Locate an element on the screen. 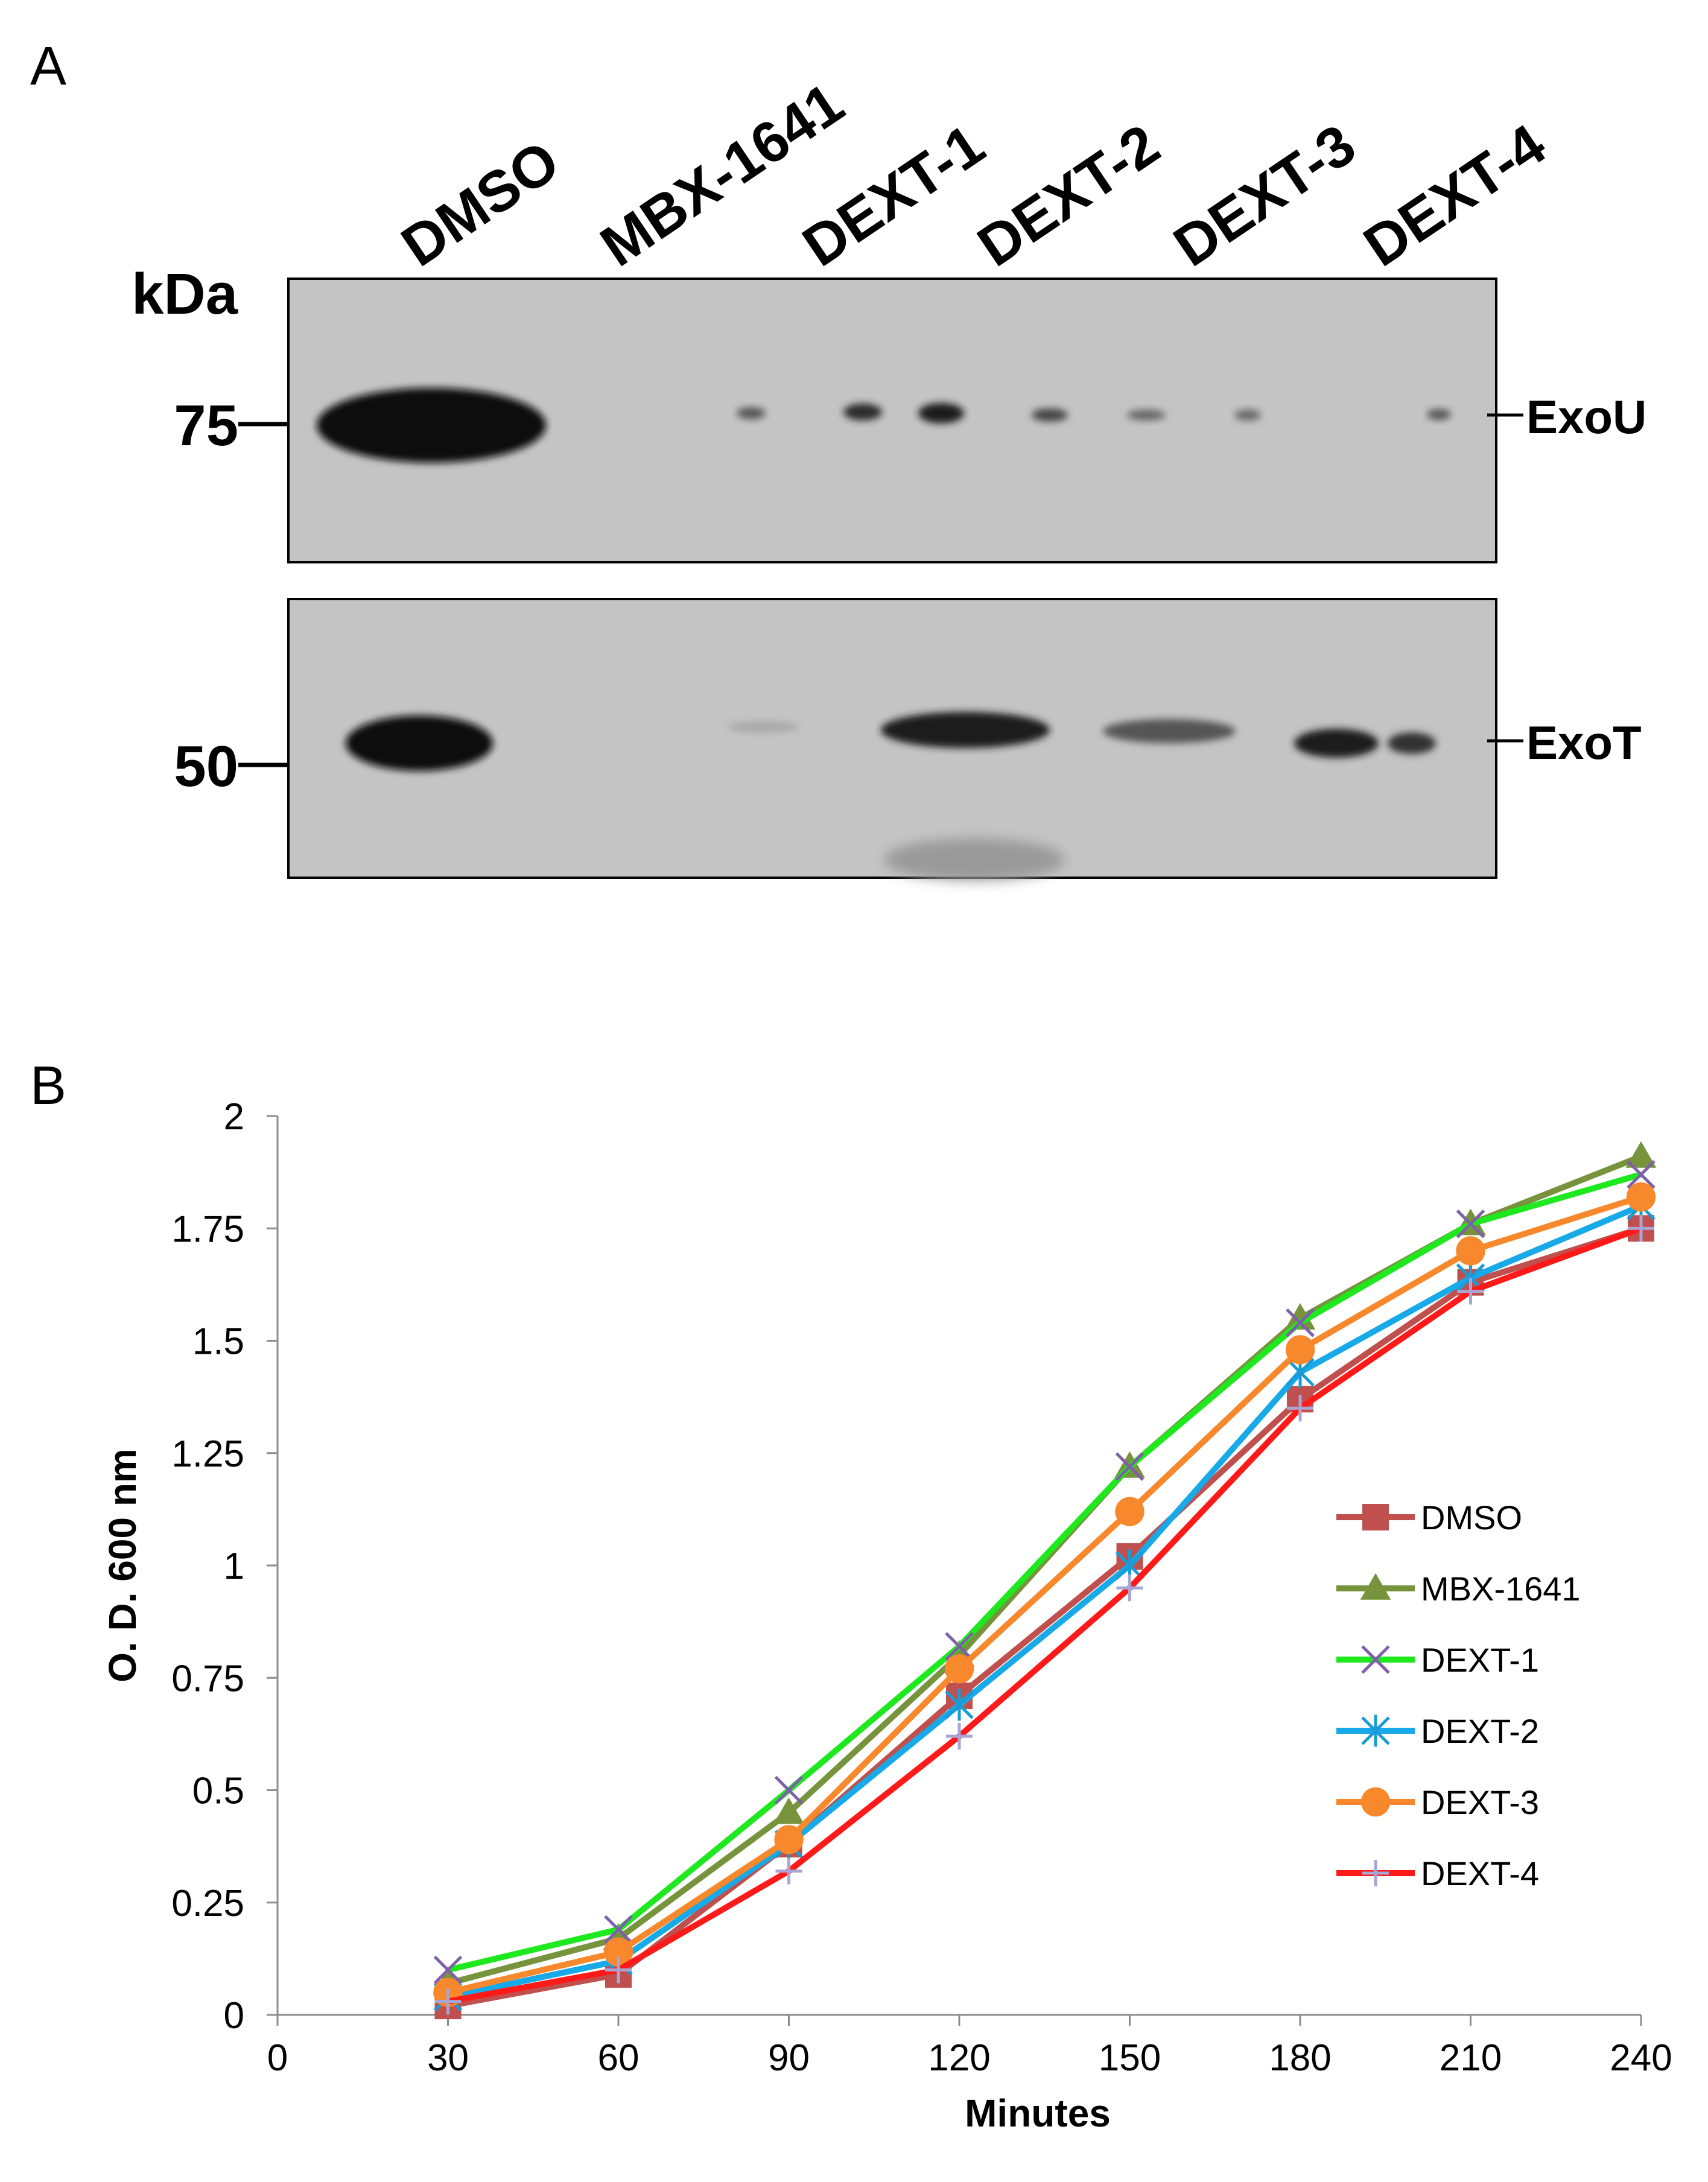 This screenshot has width=1708, height=2182. exou-band-dext-3a is located at coordinates (1146, 415).